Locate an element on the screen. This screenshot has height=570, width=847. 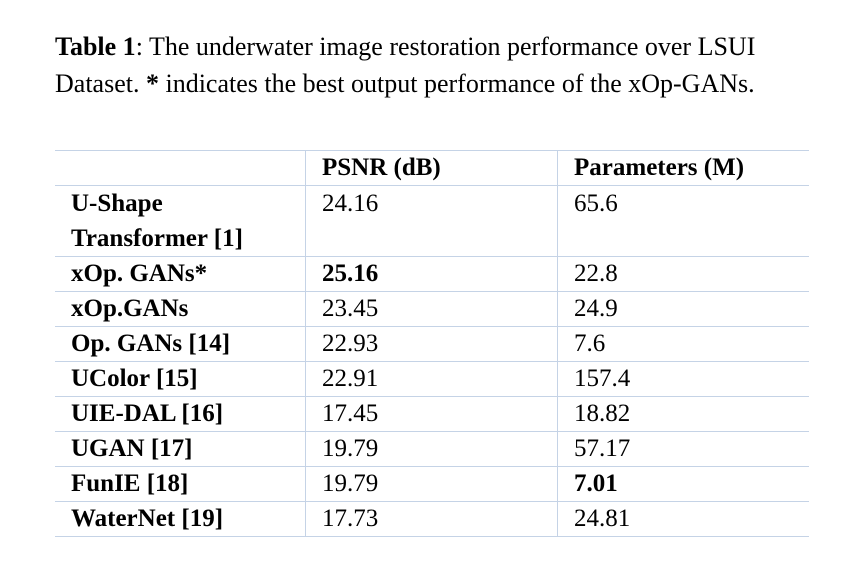
method-name: U-Shape Transformer [1] is located at coordinates (180, 221).